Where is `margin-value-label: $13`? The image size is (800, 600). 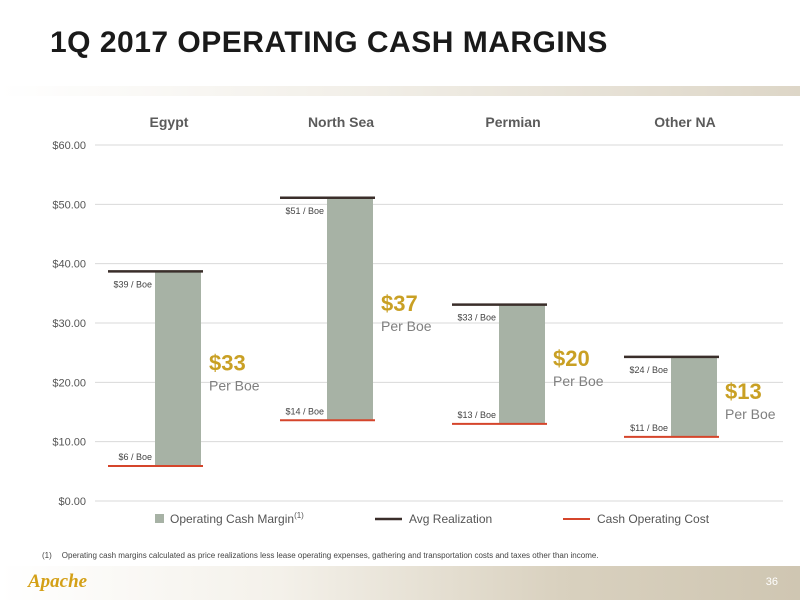 margin-value-label: $13 is located at coordinates (743, 391).